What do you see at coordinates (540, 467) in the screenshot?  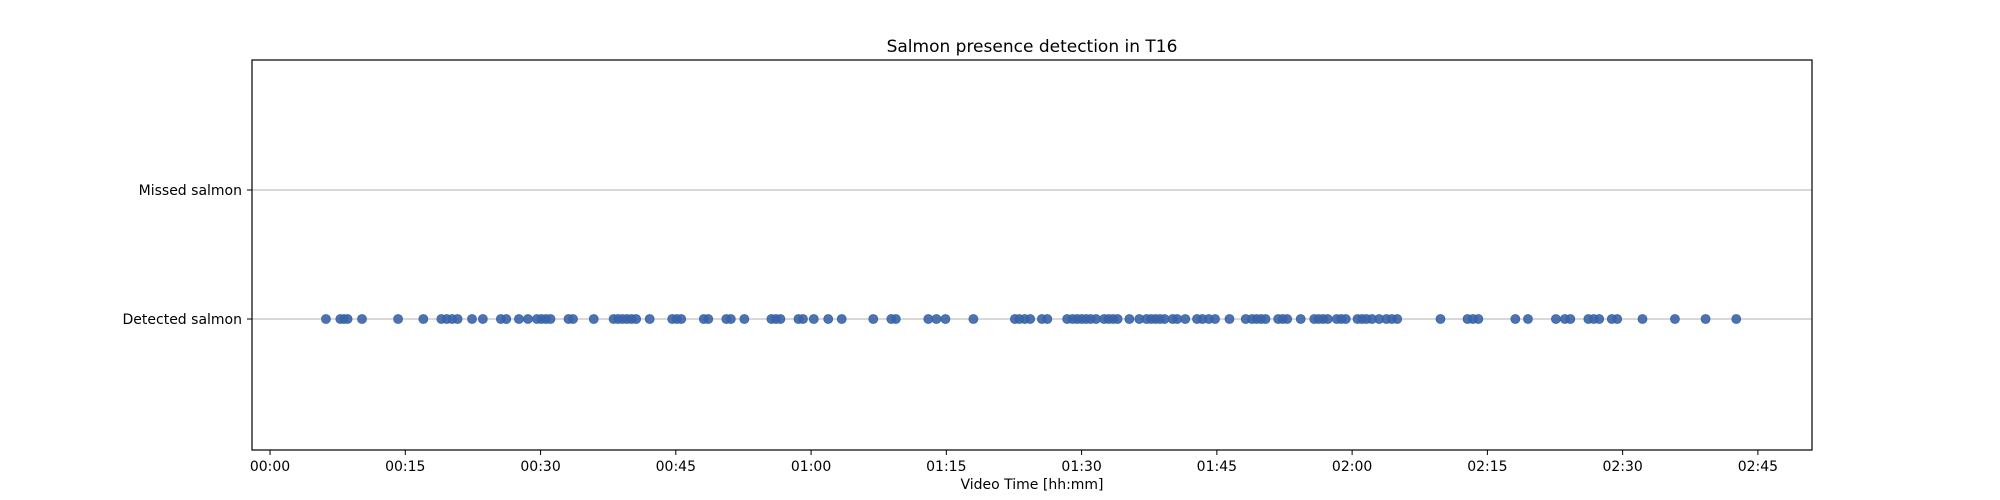 I see `x-tick-label: 00:30` at bounding box center [540, 467].